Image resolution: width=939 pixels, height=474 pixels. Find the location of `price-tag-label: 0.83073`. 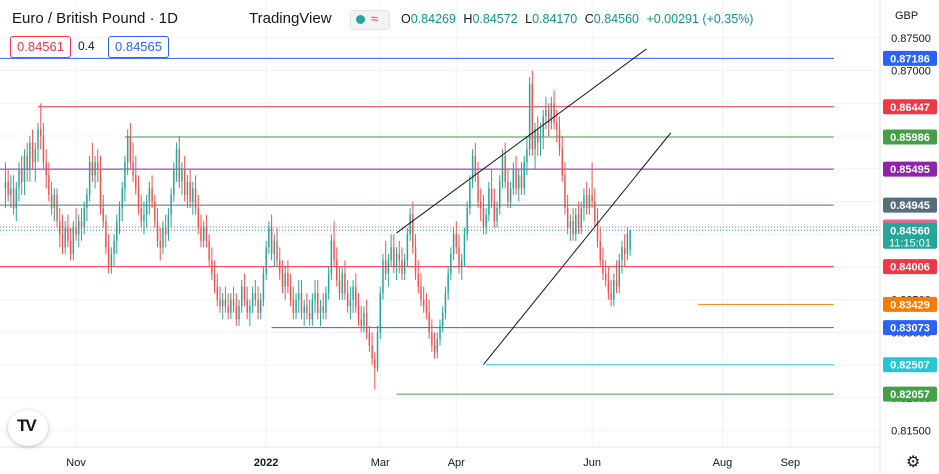

price-tag-label: 0.83073 is located at coordinates (910, 329).